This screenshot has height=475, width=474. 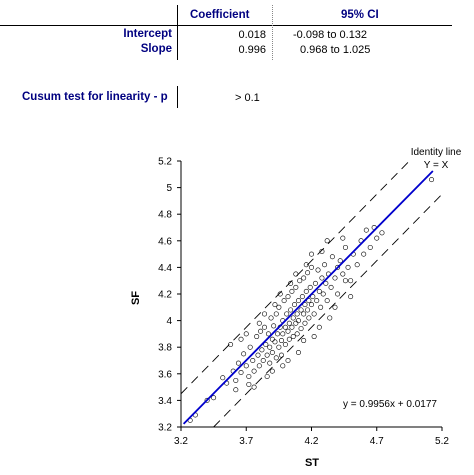 What do you see at coordinates (246, 441) in the screenshot?
I see `x-tick-label: 3.7` at bounding box center [246, 441].